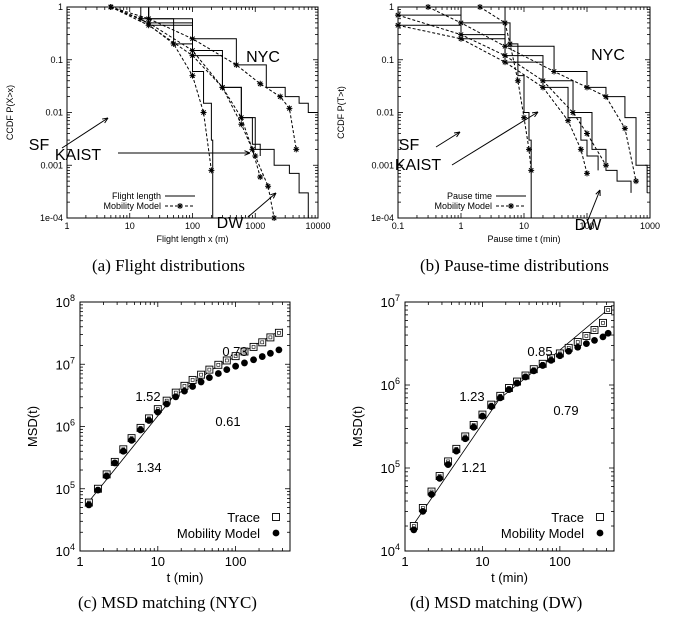  What do you see at coordinates (255, 226) in the screenshot?
I see `chart-a-xtick-label: 1000` at bounding box center [255, 226].